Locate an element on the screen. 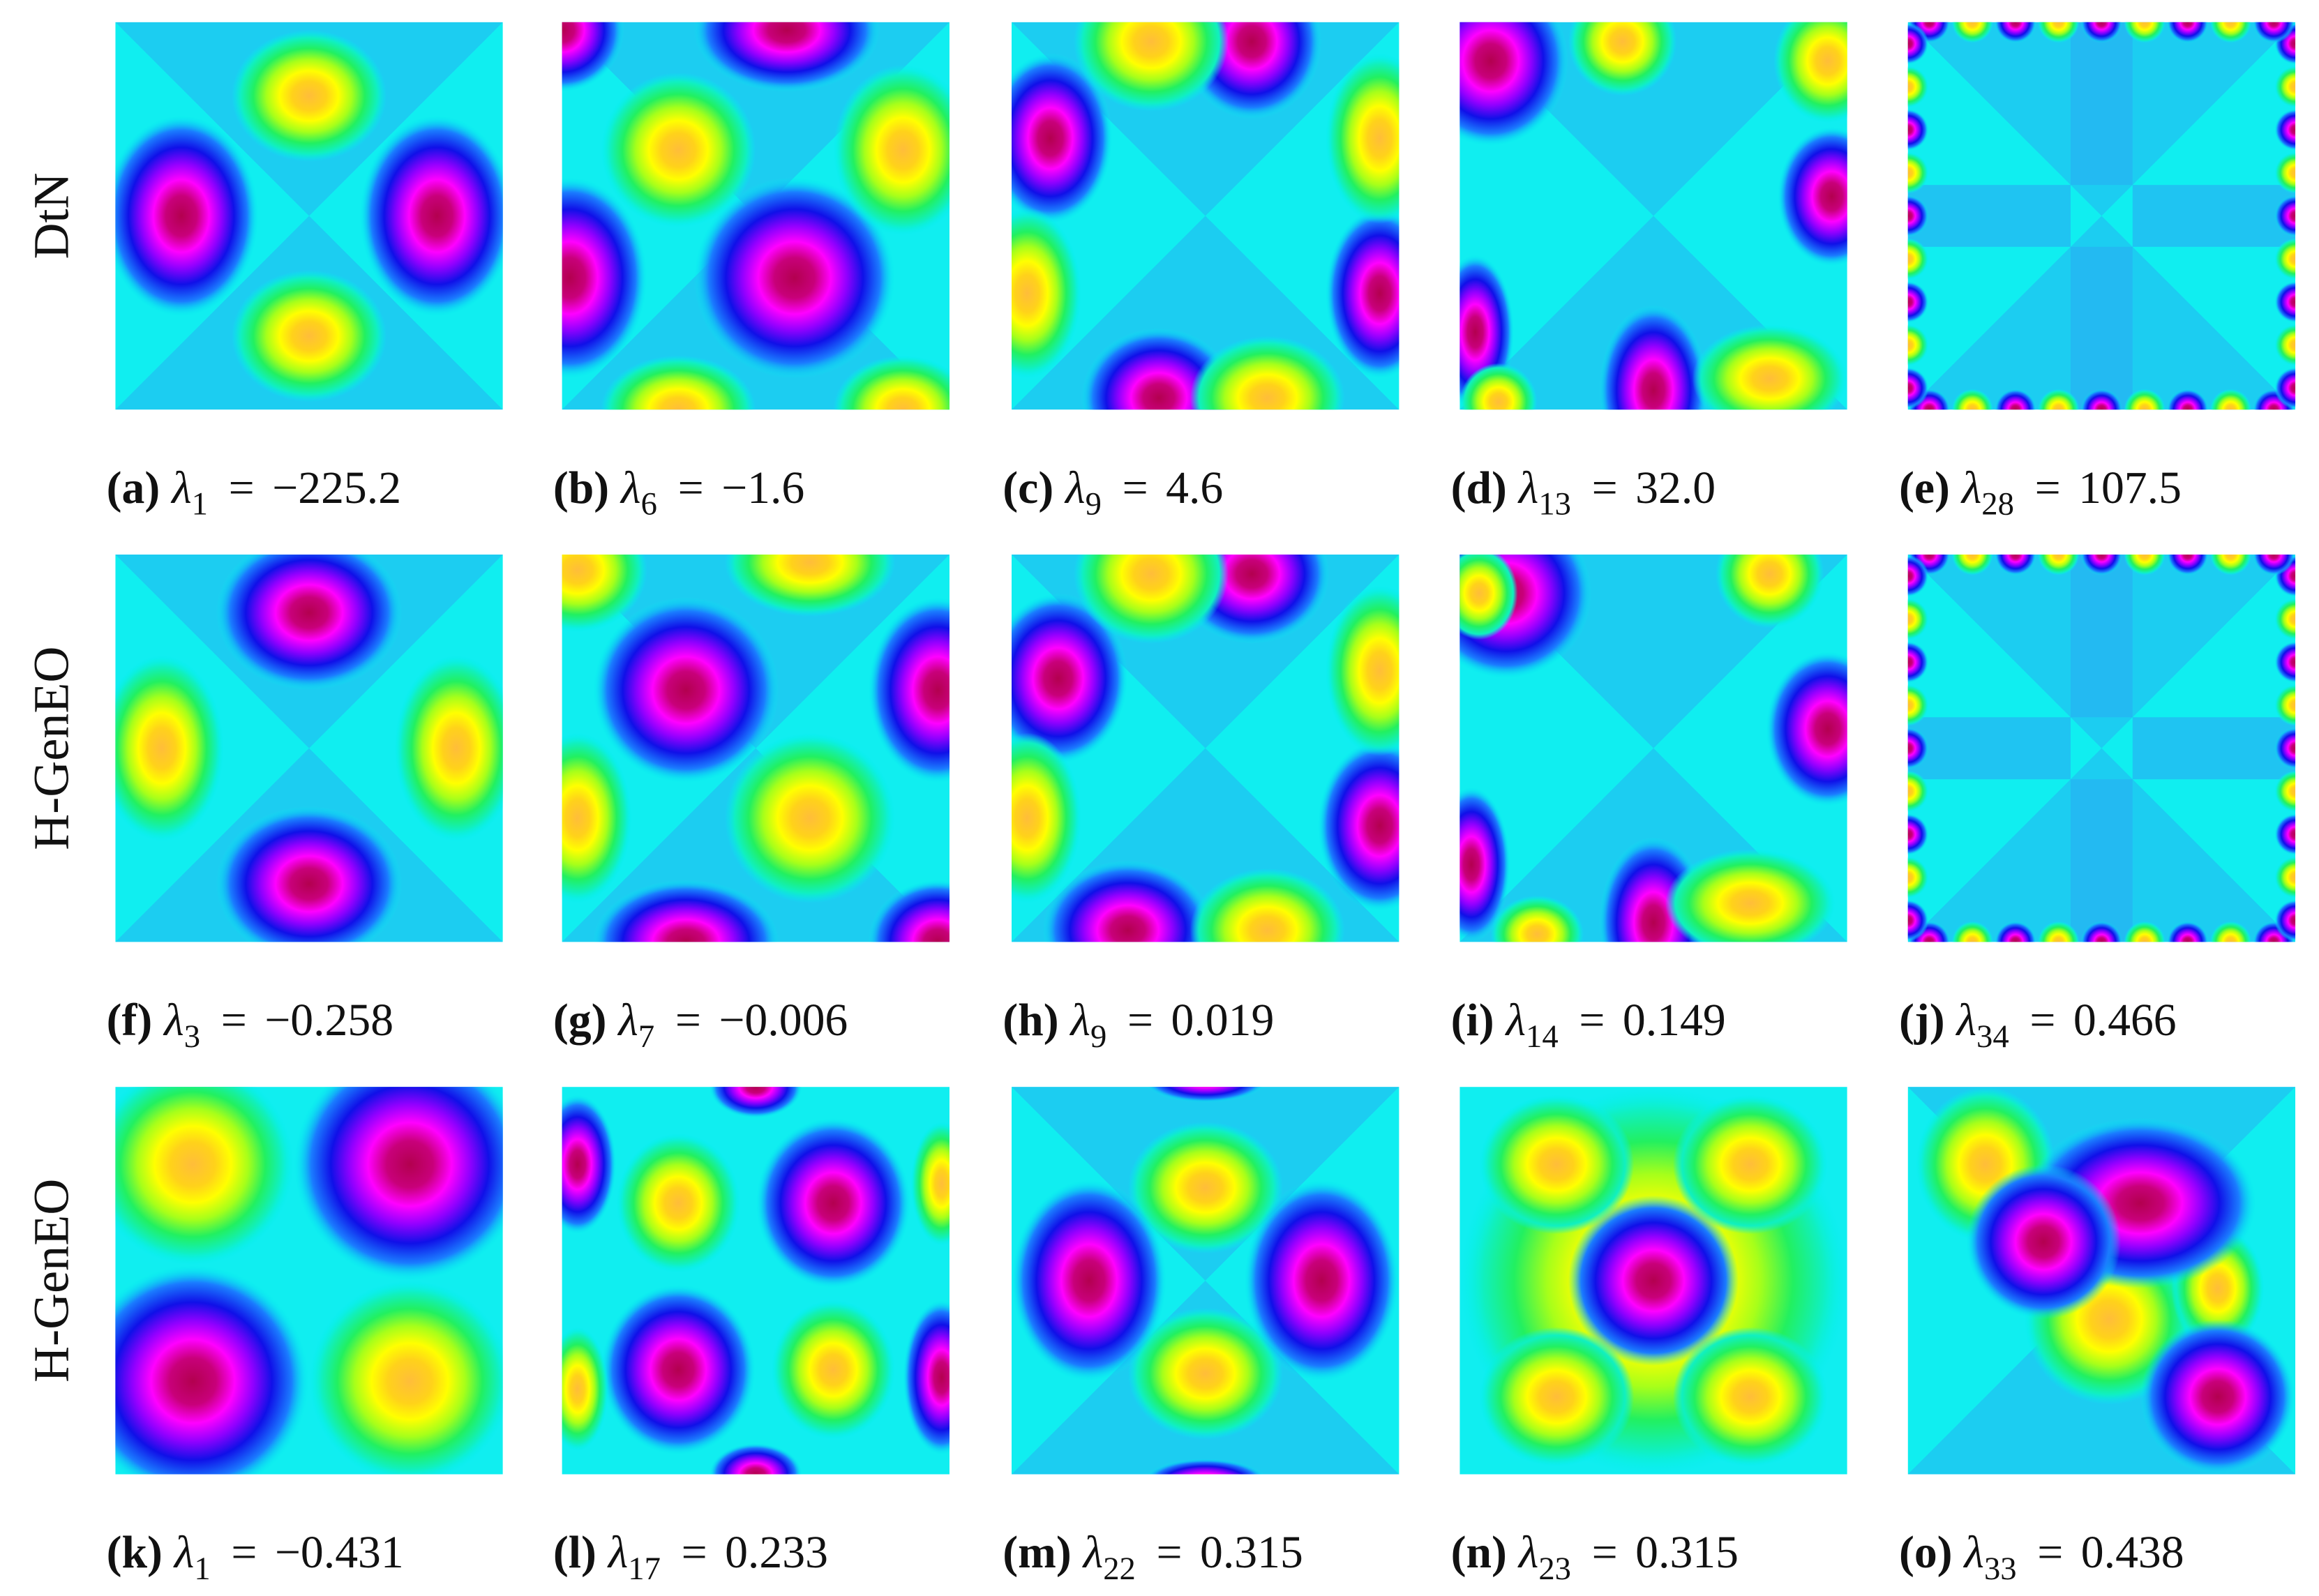 The height and width of the screenshot is (1596, 2319). diagonal-region is located at coordinates (2101, 216).